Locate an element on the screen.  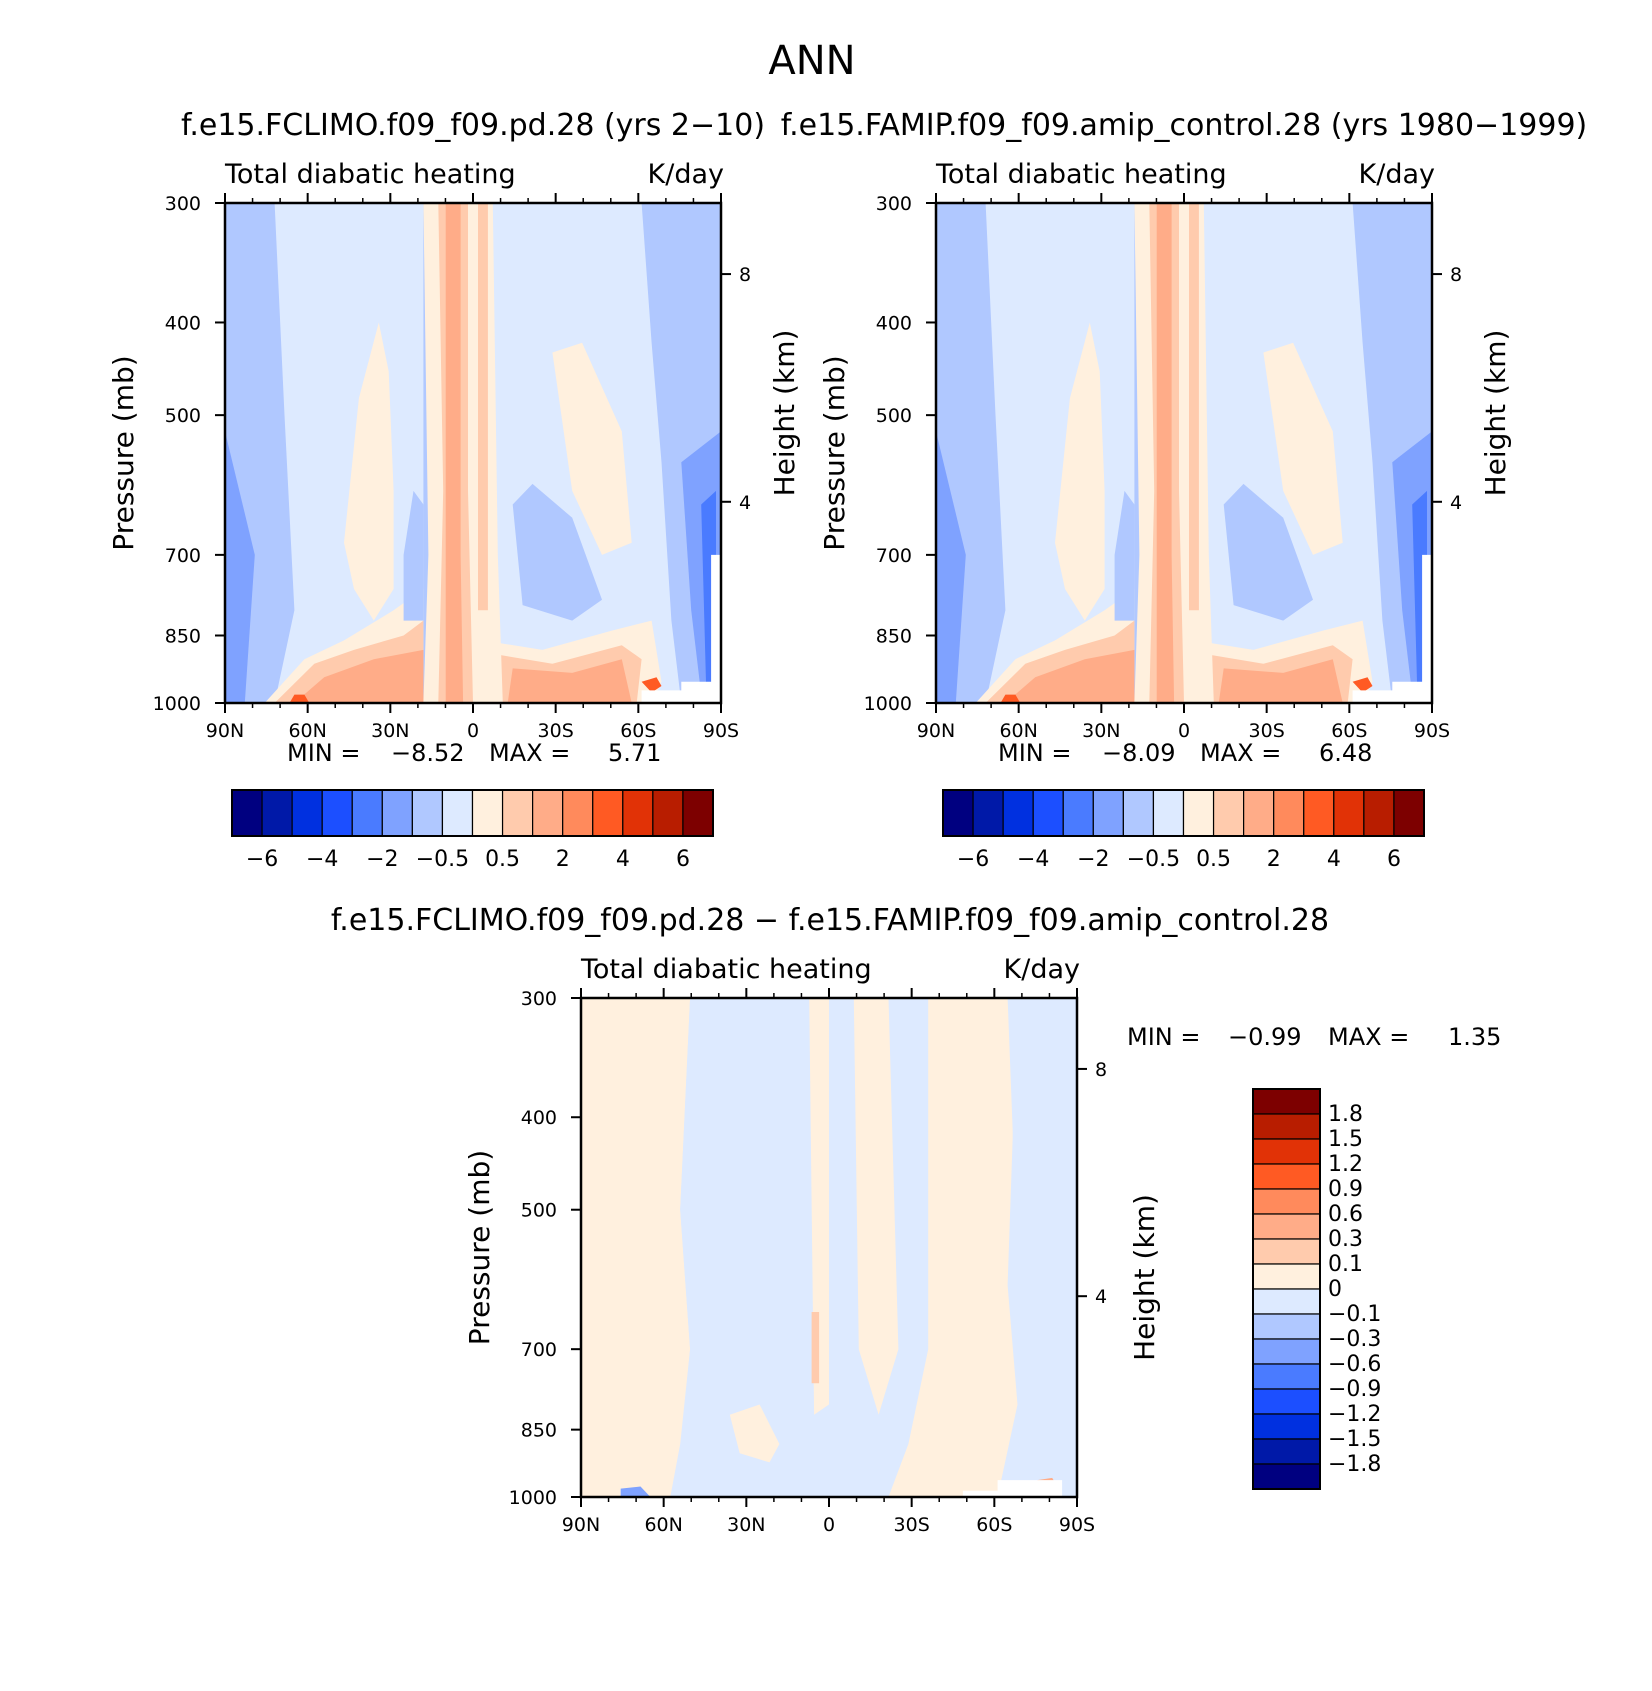
contour-nh-boundary-core is located at coordinates (359, 676).